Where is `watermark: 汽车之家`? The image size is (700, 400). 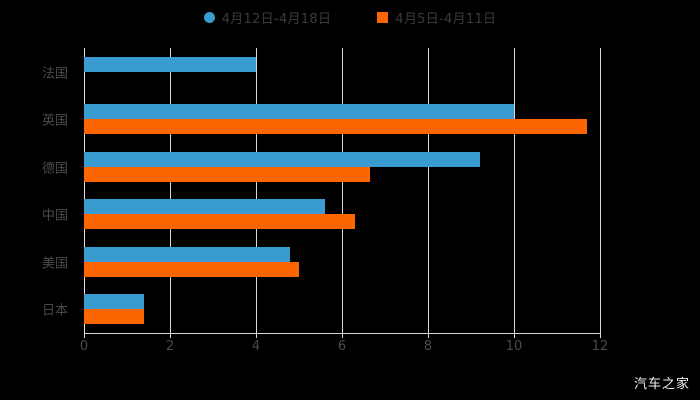 watermark: 汽车之家 is located at coordinates (661, 384).